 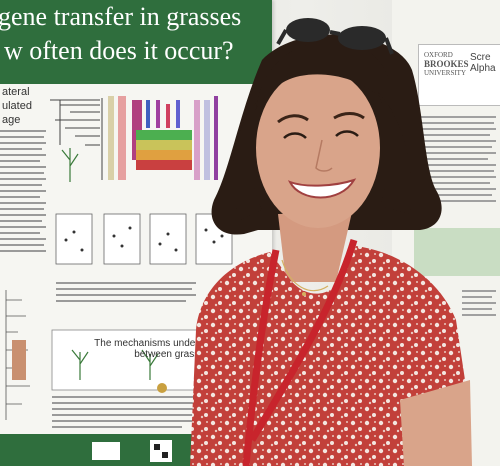 What do you see at coordinates (305, 275) in the screenshot?
I see `necklace` at bounding box center [305, 275].